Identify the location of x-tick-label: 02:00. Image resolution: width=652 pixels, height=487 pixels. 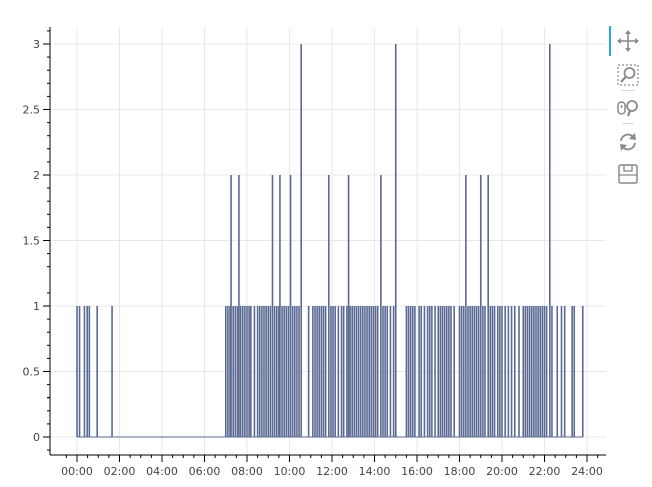
(120, 471).